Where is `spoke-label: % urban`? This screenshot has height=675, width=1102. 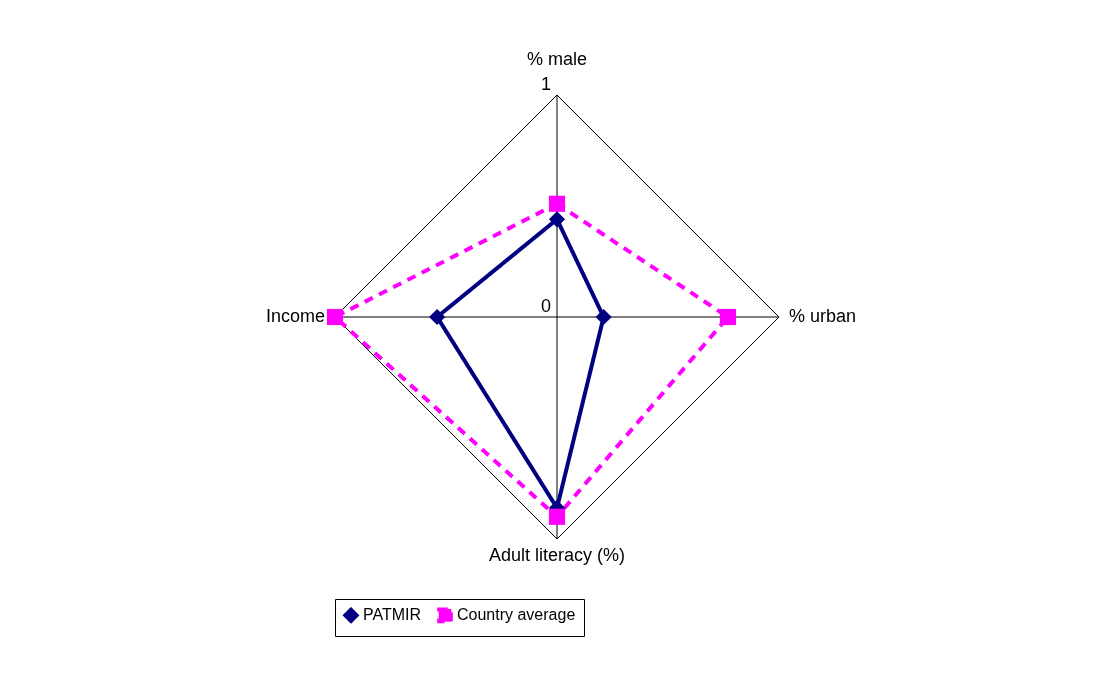 spoke-label: % urban is located at coordinates (823, 316).